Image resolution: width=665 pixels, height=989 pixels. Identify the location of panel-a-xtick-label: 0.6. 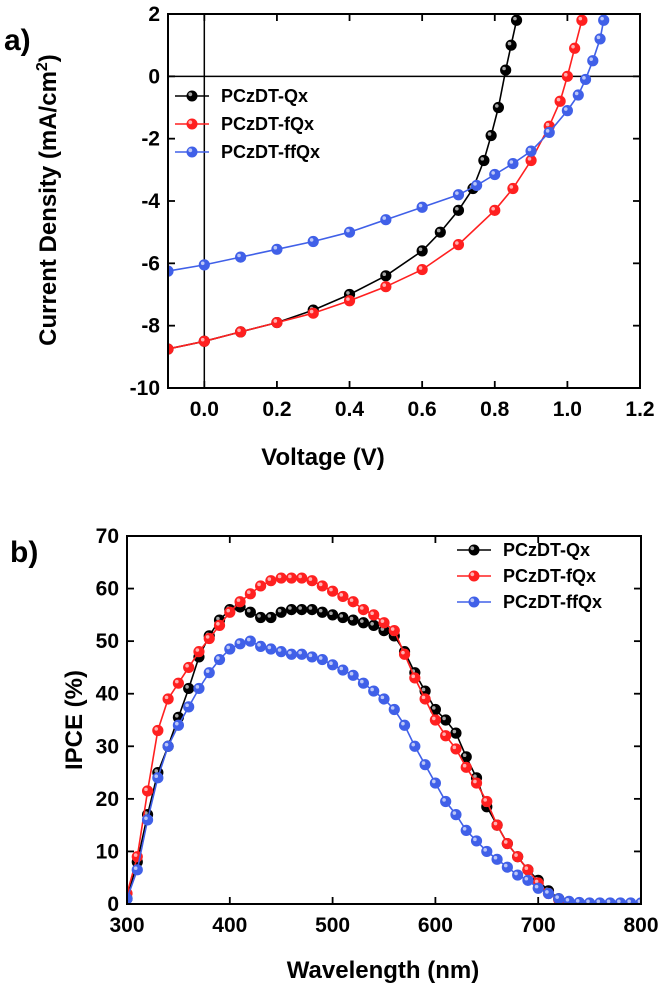
(422, 409).